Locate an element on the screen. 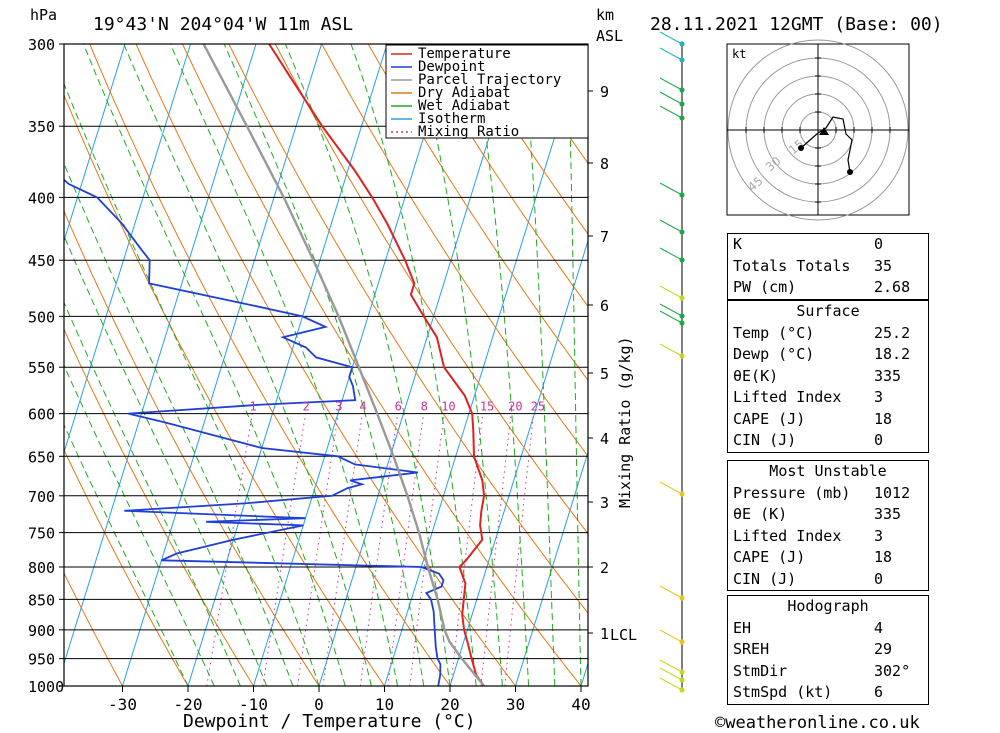 This screenshot has width=1000, height=733. row-value: 18.2 is located at coordinates (892, 354).